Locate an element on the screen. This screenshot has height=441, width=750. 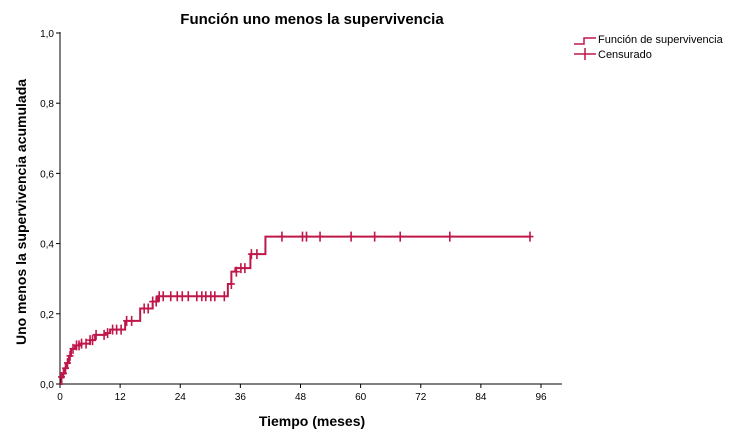
y-axis-label: Uno menos la supervivencia acumulada is located at coordinates (21, 212).